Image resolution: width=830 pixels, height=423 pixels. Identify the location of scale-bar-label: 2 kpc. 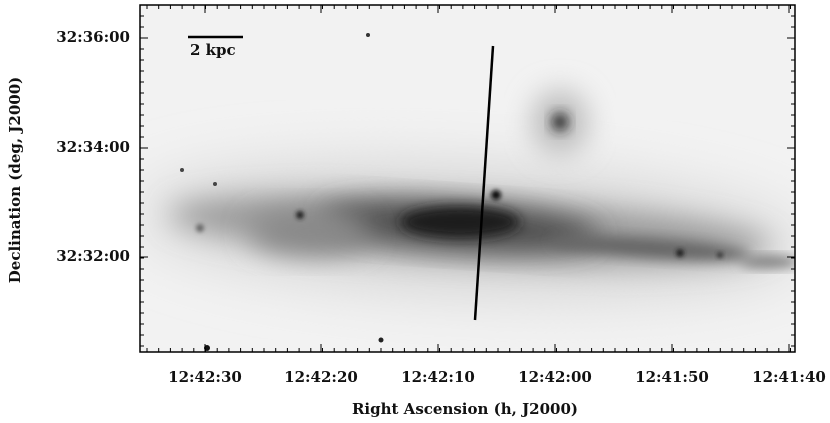
(213, 50).